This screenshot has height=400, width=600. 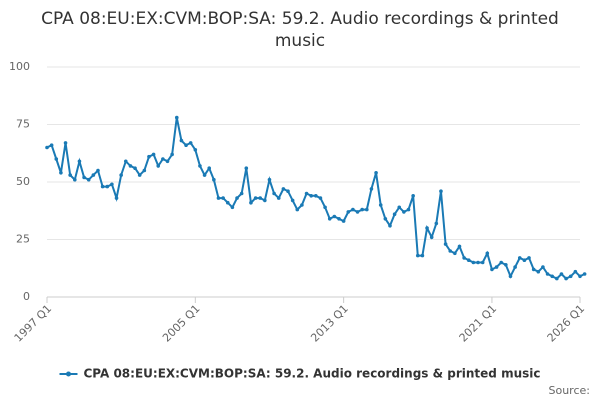 I want to click on x-tick-label: 2005 Q1, so click(x=181, y=323).